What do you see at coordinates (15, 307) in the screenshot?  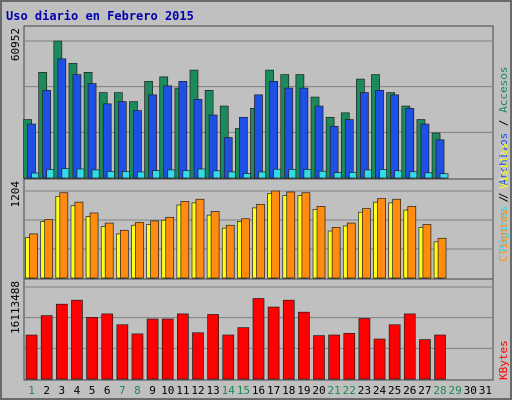 I see `axis-max-label: 16113488` at bounding box center [15, 307].